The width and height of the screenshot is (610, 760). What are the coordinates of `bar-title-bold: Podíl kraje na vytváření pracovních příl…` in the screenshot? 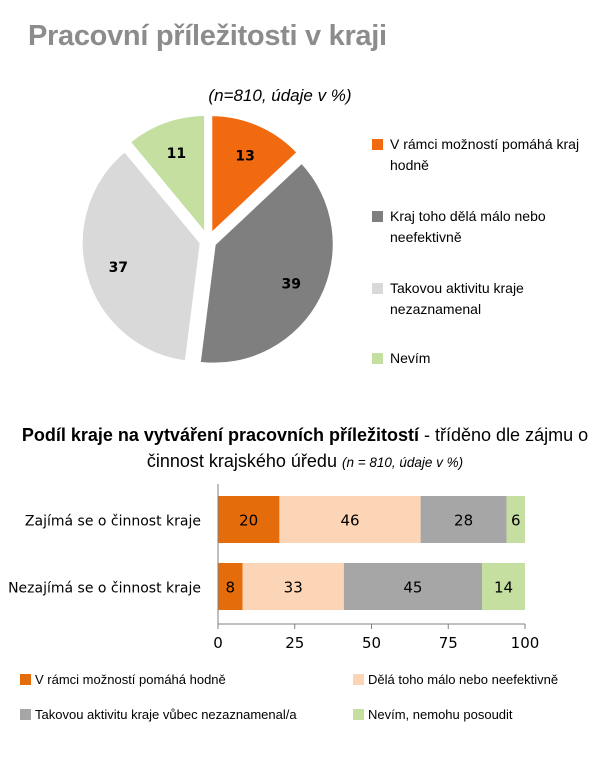 It's located at (220, 435).